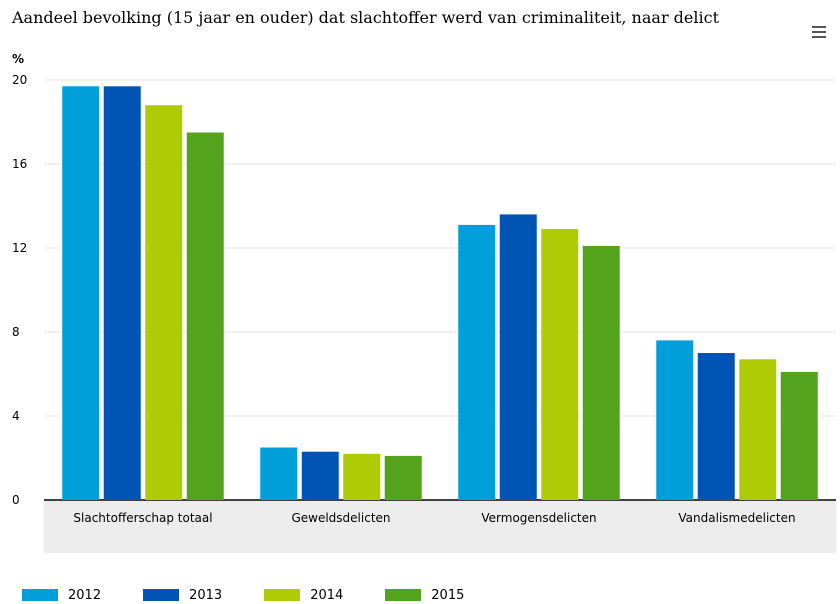  I want to click on y-axis-unit: %, so click(18, 59).